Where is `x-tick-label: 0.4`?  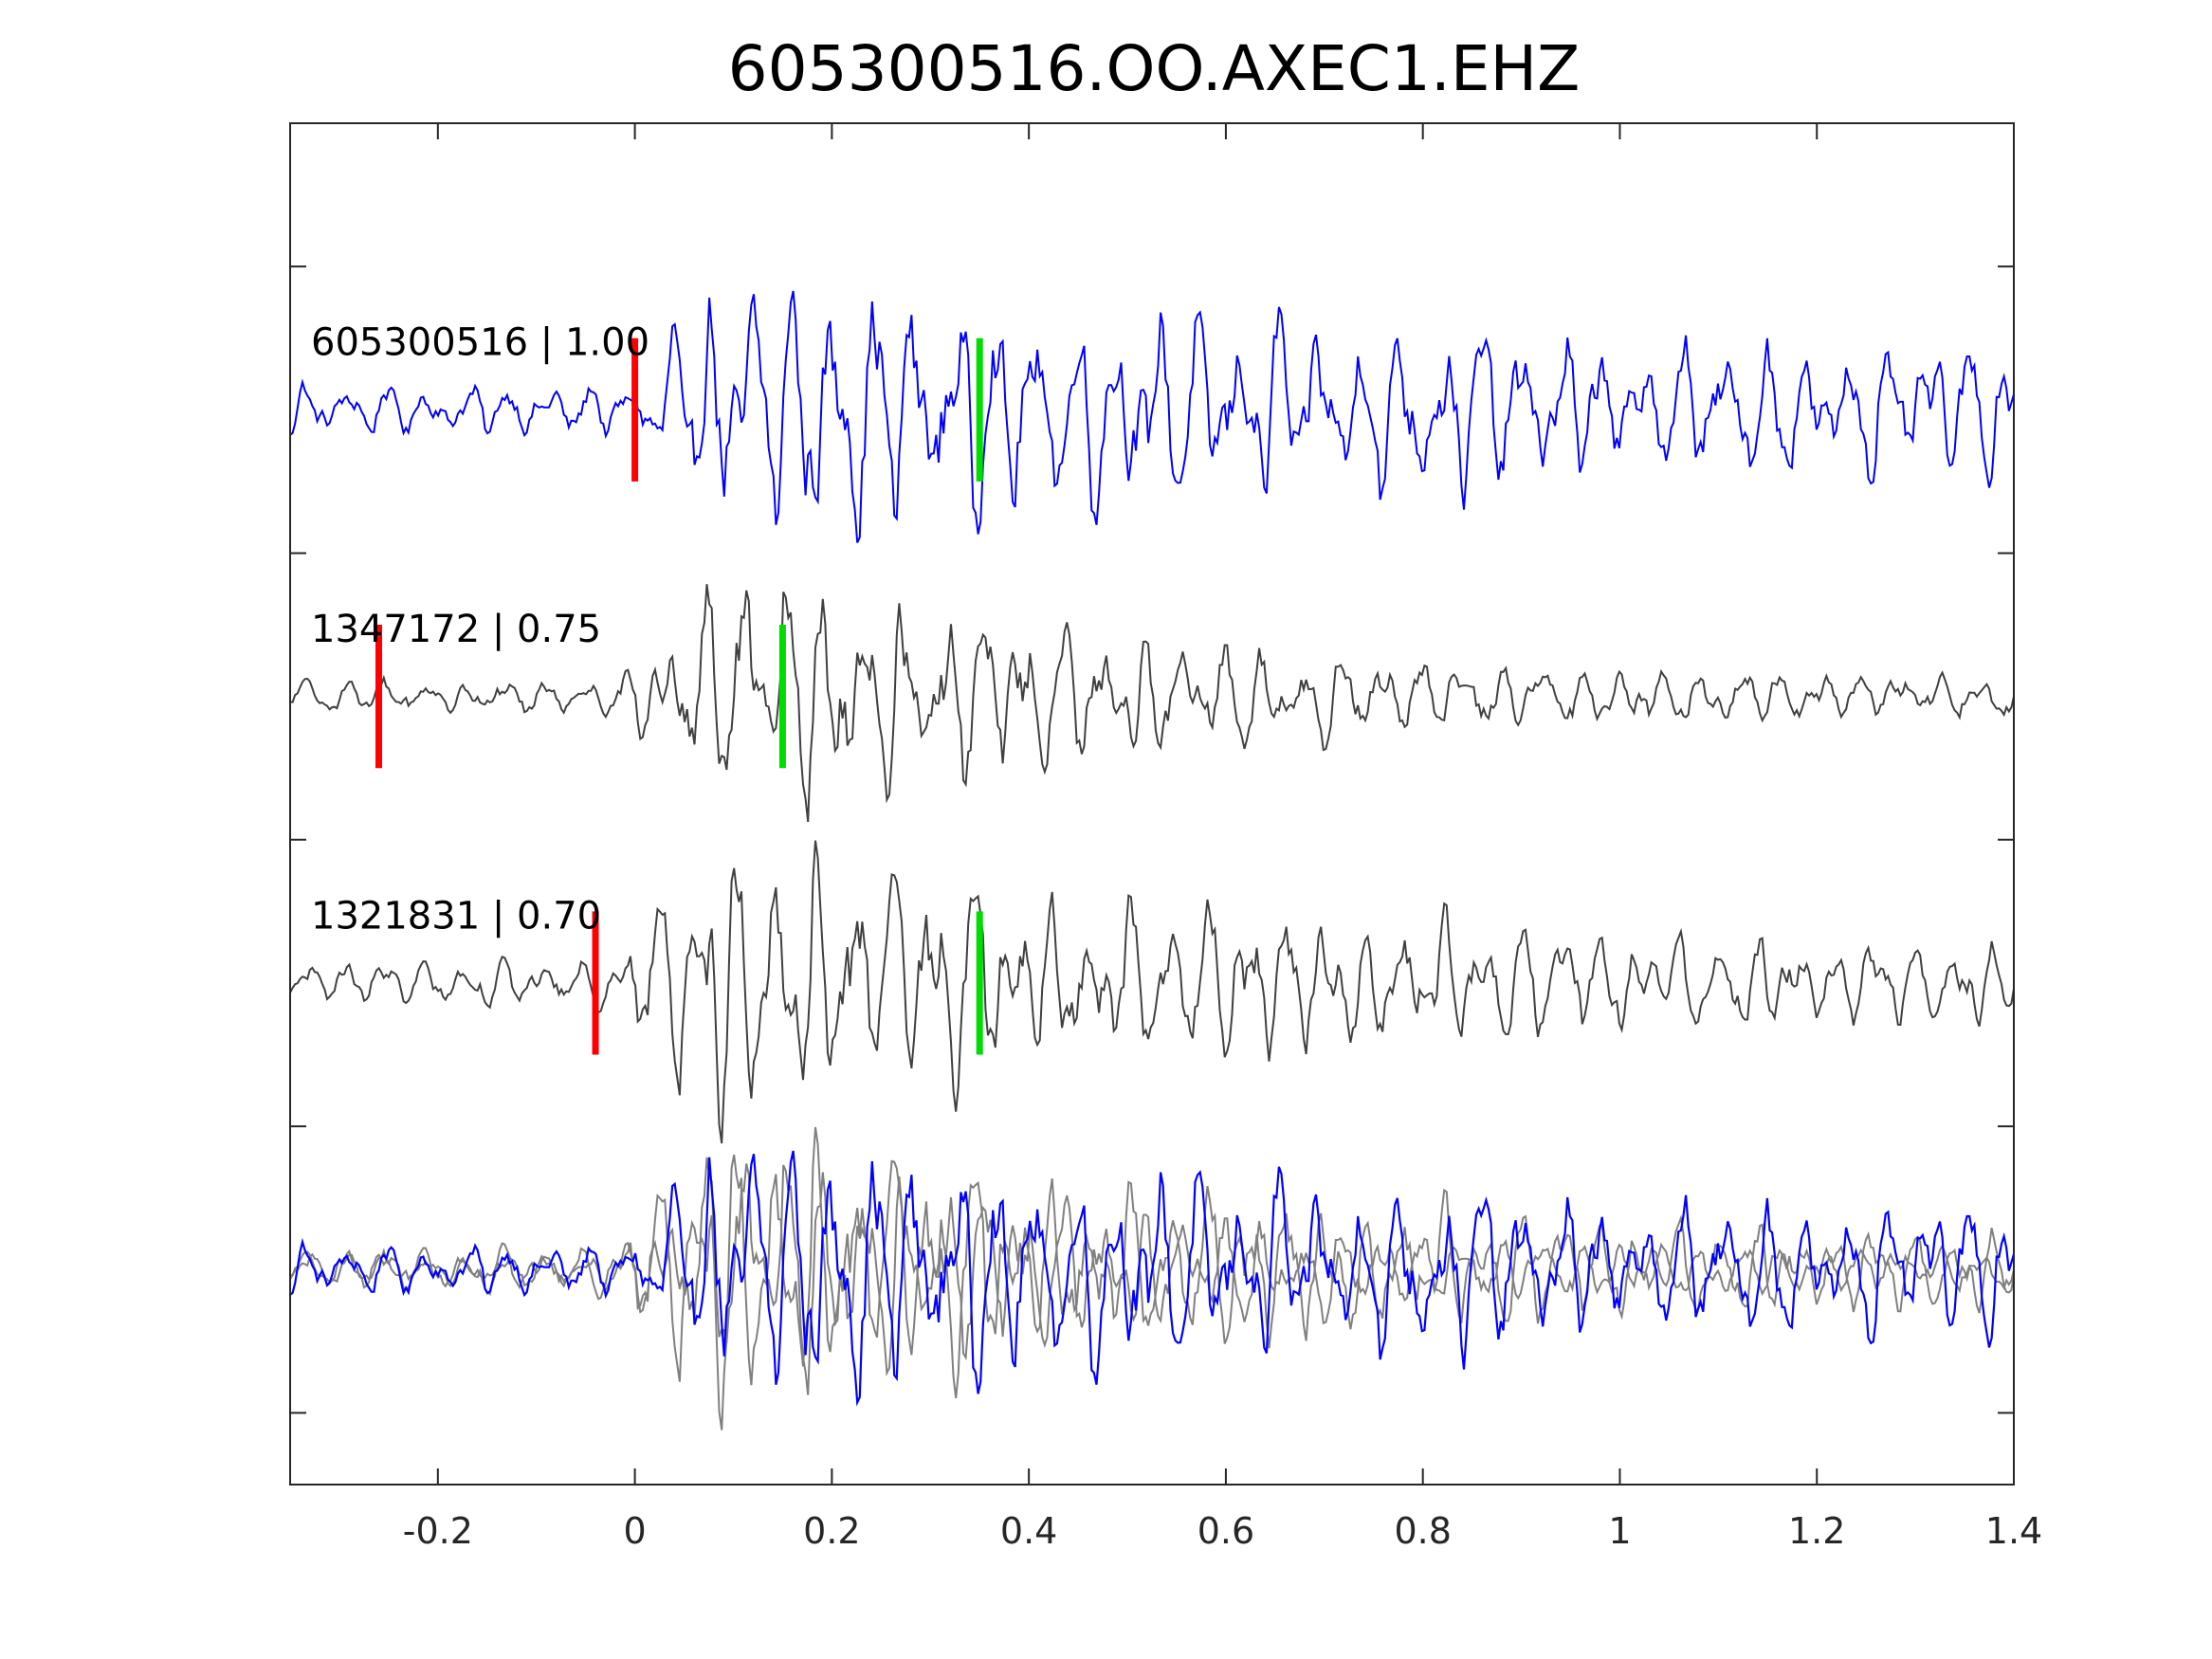
x-tick-label: 0.4 is located at coordinates (1028, 1531).